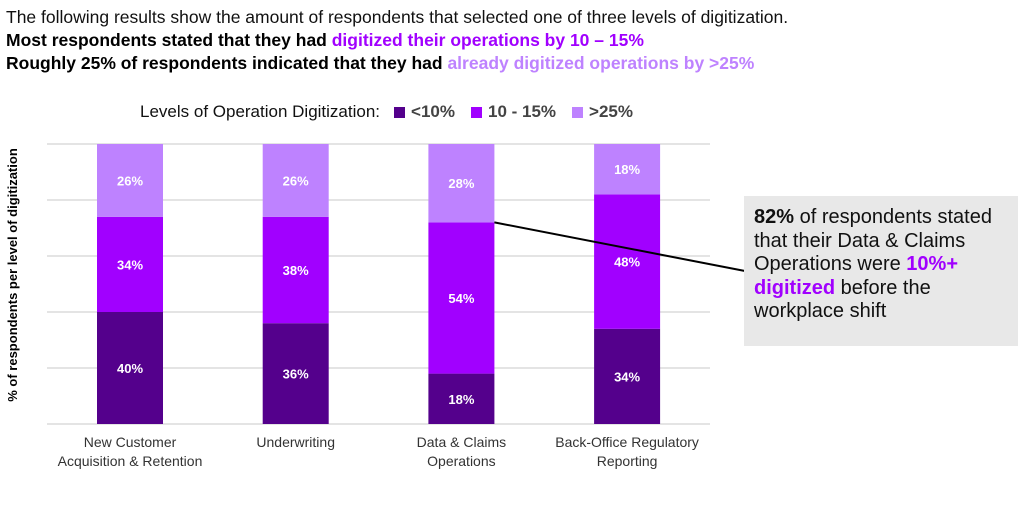  Describe the element at coordinates (578, 112) in the screenshot. I see `legend-swatch-high` at that location.